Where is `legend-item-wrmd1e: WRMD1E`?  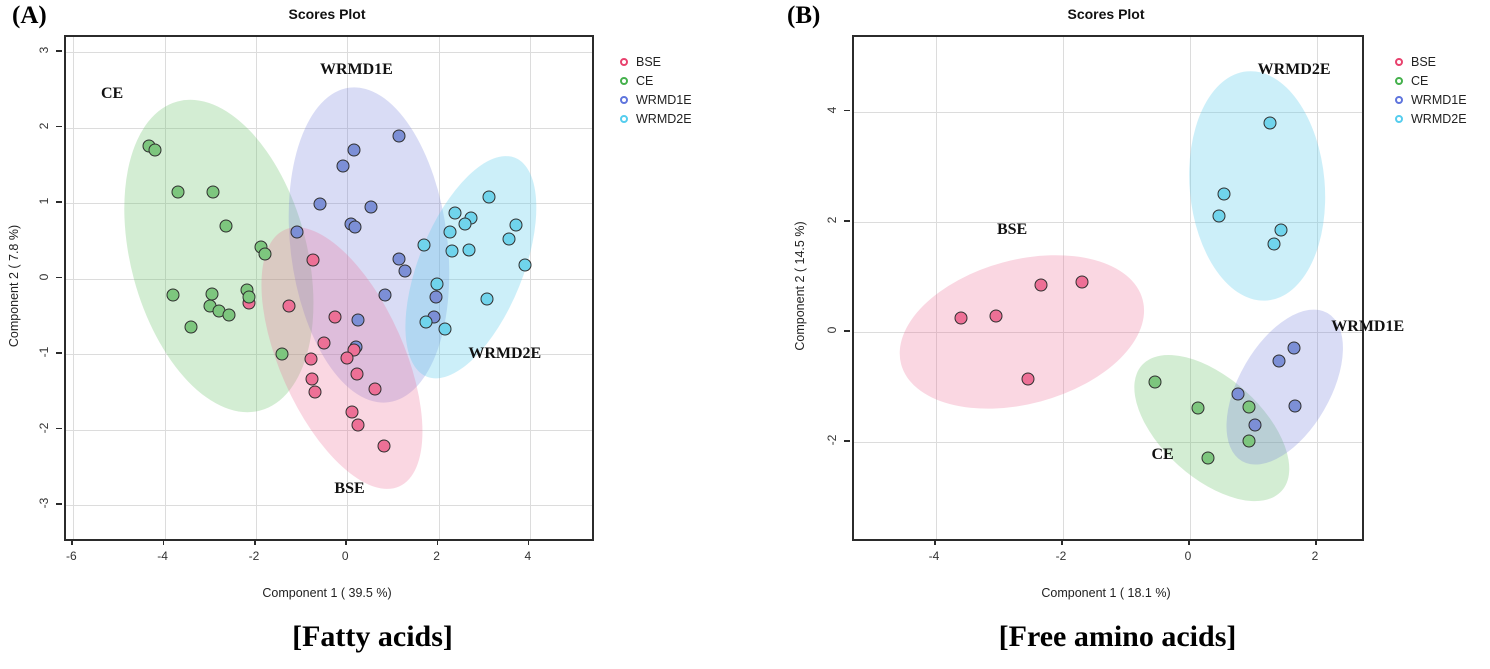 legend-item-wrmd1e: WRMD1E is located at coordinates (656, 99).